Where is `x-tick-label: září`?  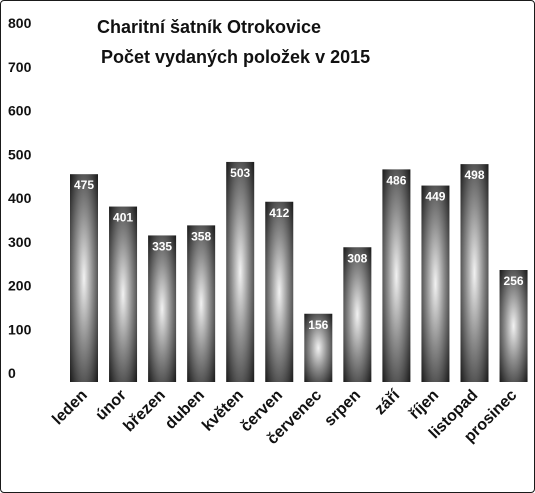 x-tick-label: září is located at coordinates (388, 402).